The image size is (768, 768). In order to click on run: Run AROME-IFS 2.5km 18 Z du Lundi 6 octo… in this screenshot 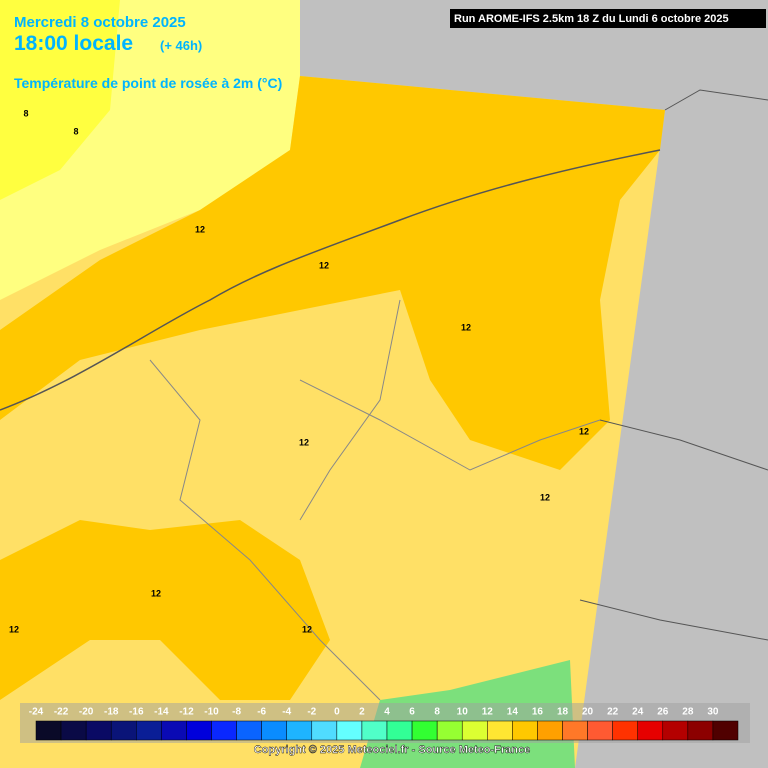, I will do `click(591, 19)`.